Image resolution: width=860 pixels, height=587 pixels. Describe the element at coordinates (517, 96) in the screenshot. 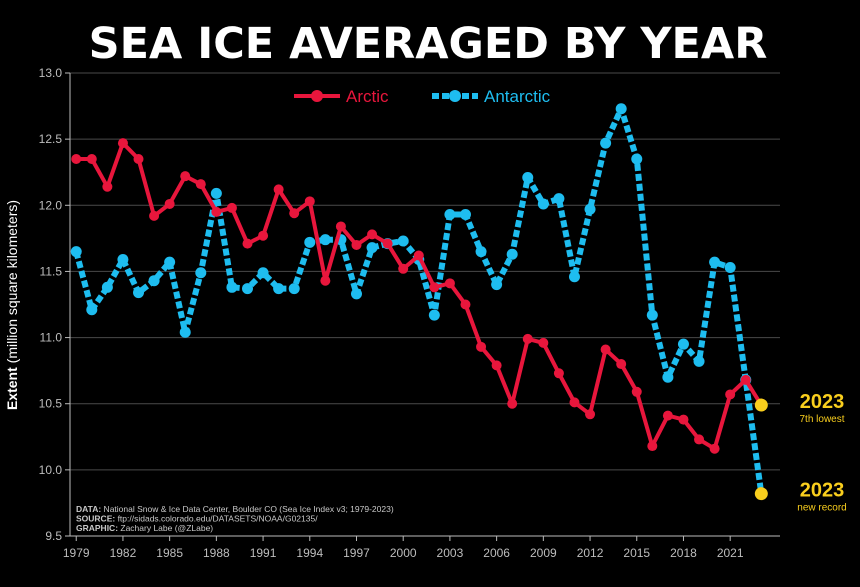

I see `legend-antarctic-label: Antarctic` at that location.